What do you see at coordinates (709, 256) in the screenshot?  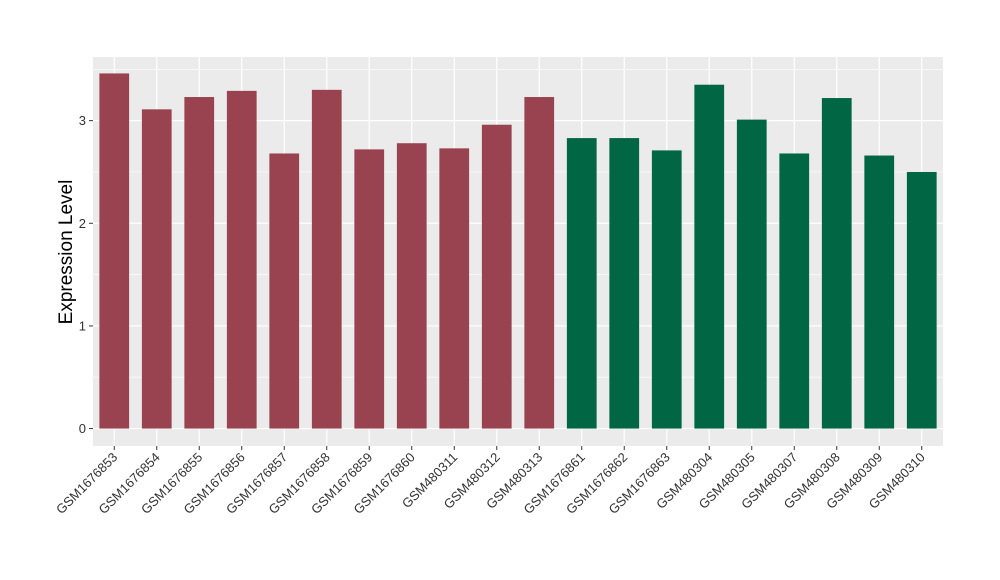 I see `bar-GSM480304` at bounding box center [709, 256].